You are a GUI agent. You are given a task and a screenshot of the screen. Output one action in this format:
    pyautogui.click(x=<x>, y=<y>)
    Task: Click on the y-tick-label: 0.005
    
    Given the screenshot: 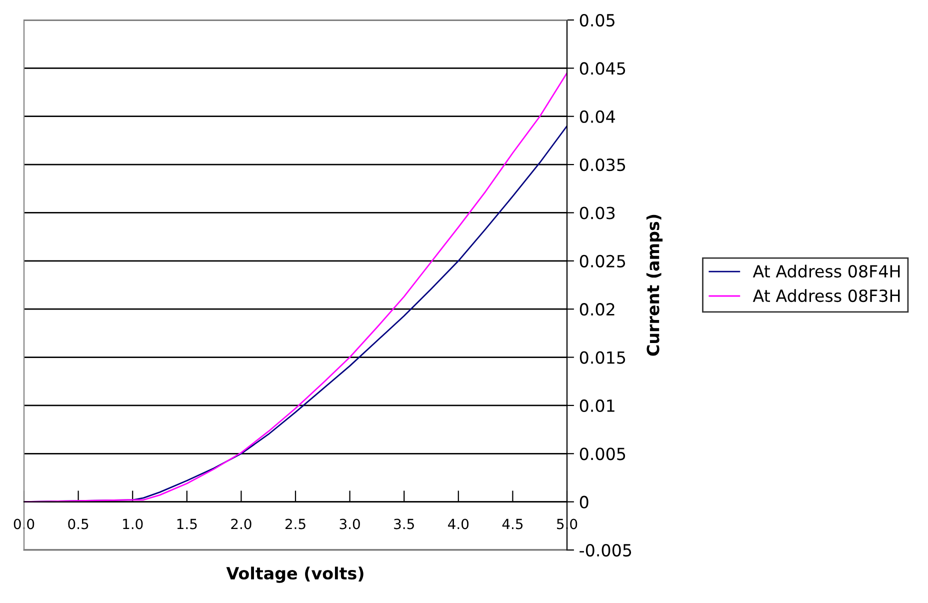 What is the action you would take?
    pyautogui.click(x=603, y=454)
    